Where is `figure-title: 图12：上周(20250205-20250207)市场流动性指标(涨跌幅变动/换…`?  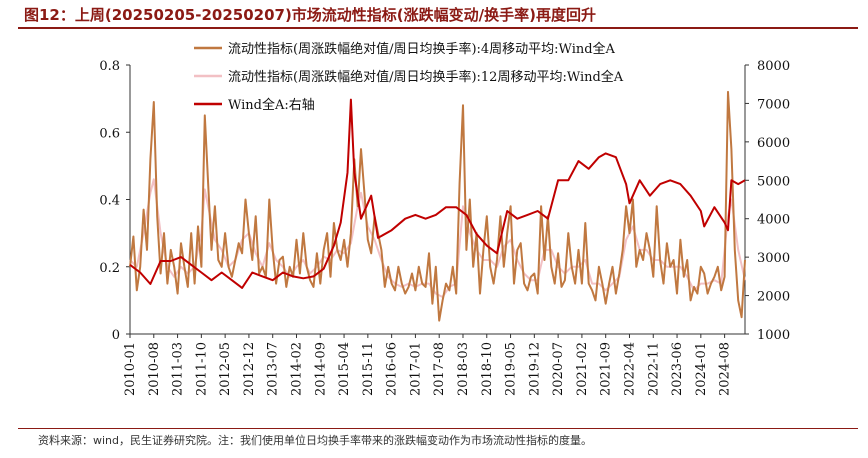 figure-title: 图12：上周(20250205-20250207)市场流动性指标(涨跌幅变动/换… is located at coordinates (310, 15).